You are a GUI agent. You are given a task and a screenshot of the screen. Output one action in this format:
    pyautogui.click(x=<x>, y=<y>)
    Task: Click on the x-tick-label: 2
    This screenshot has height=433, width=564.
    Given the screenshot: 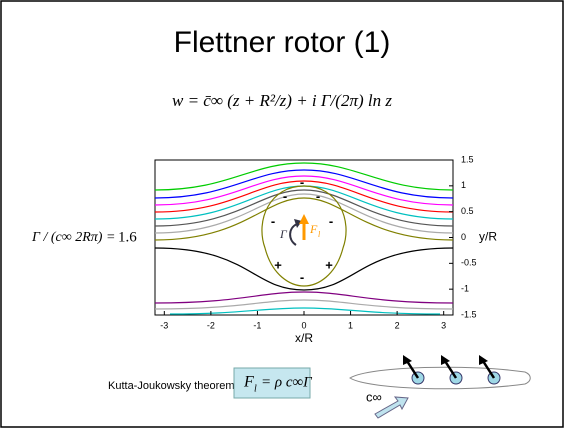 What is the action you would take?
    pyautogui.click(x=397, y=325)
    